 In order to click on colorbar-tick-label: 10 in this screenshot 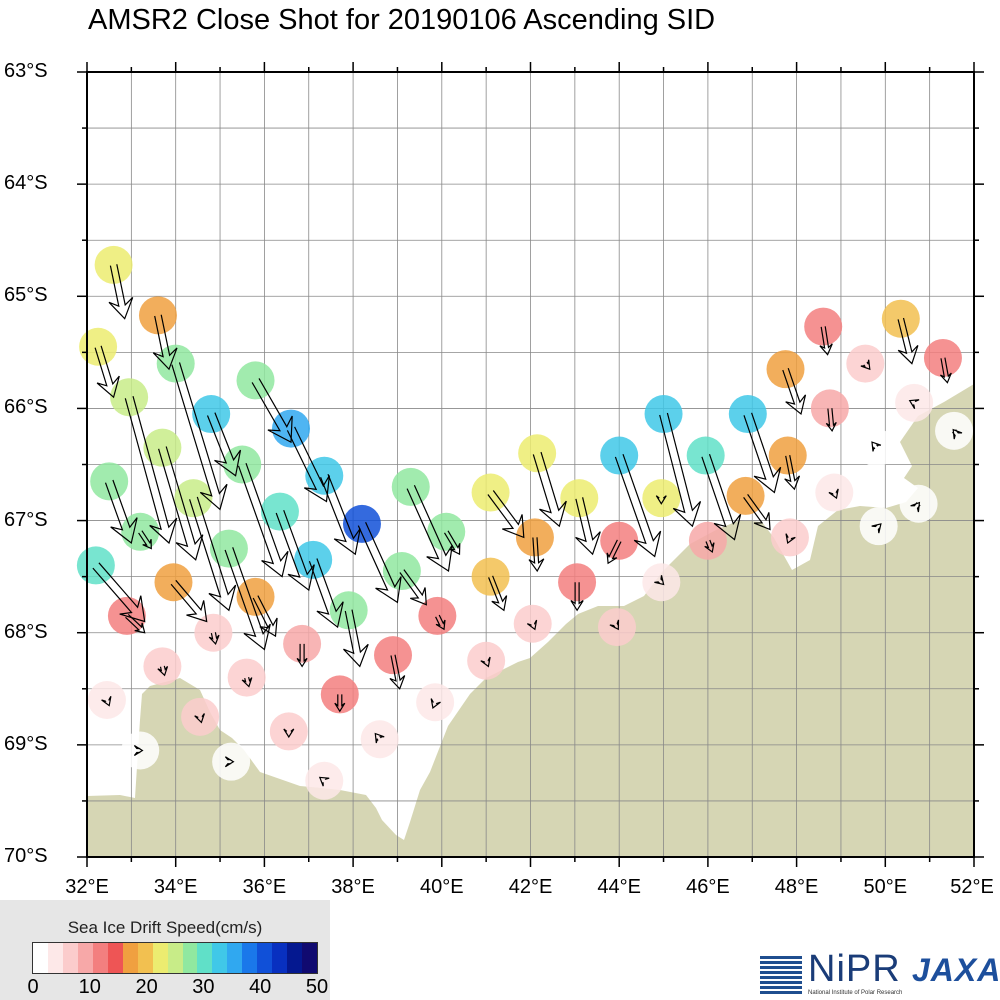, I will do `click(89, 987)`.